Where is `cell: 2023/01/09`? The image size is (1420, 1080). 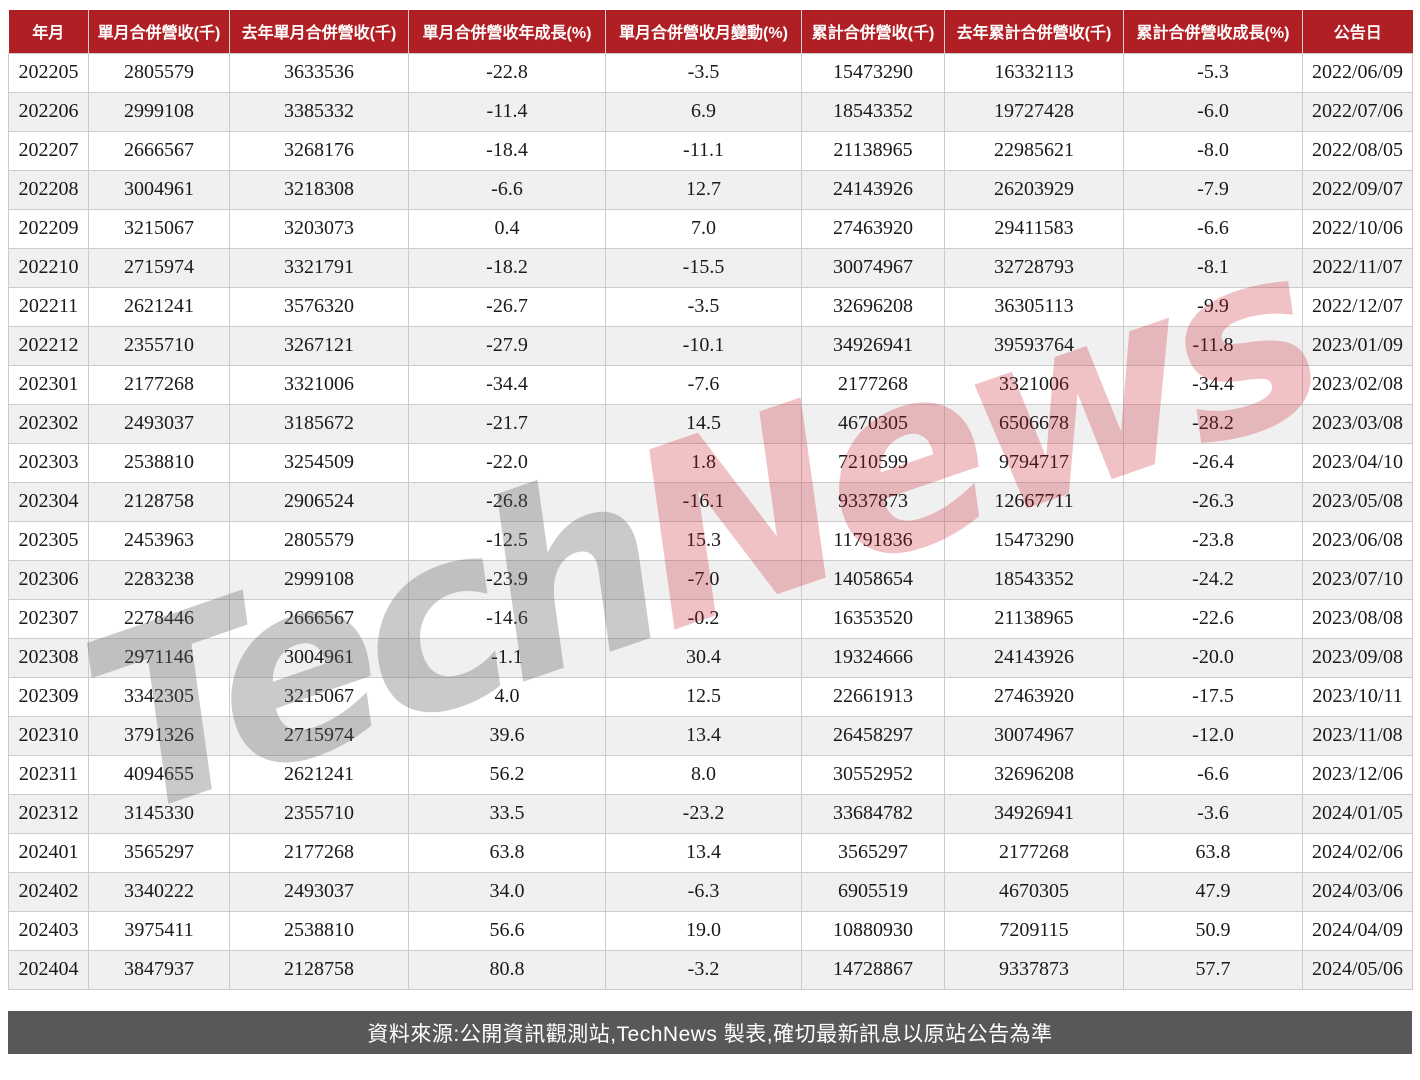 cell: 2023/01/09 is located at coordinates (1357, 345).